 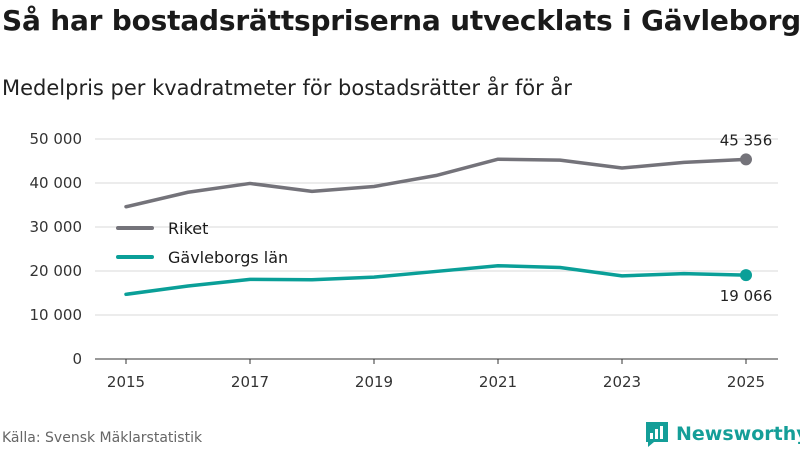 What do you see at coordinates (250, 382) in the screenshot?
I see `x-tick-label: 2017` at bounding box center [250, 382].